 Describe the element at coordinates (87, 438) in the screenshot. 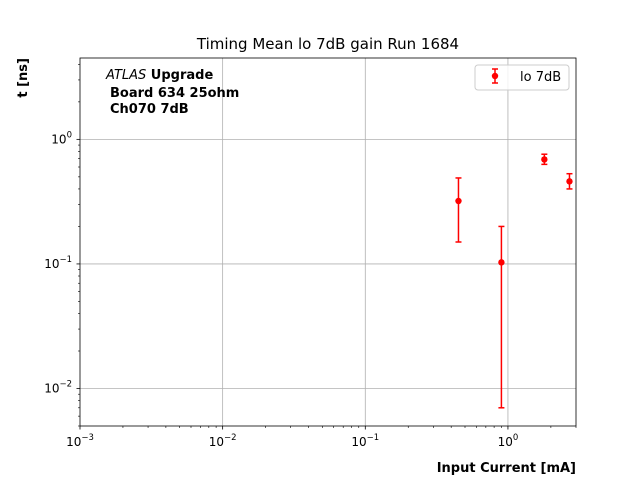

I see `x-tick-label-0-exponent: −3` at that location.